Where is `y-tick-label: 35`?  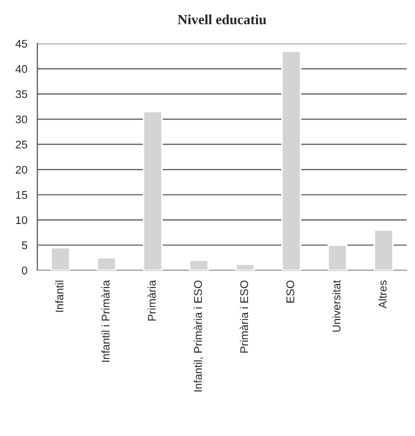
y-tick-label: 35 is located at coordinates (22, 94).